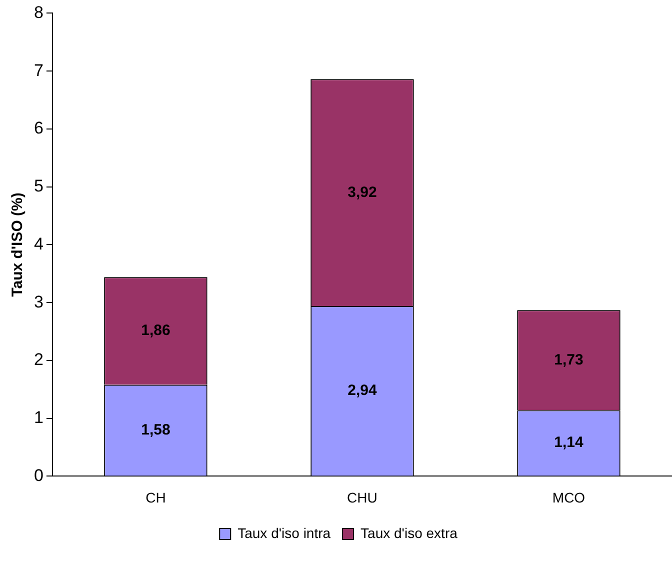 Image resolution: width=672 pixels, height=561 pixels. What do you see at coordinates (39, 128) in the screenshot?
I see `y-tick-label: 6` at bounding box center [39, 128].